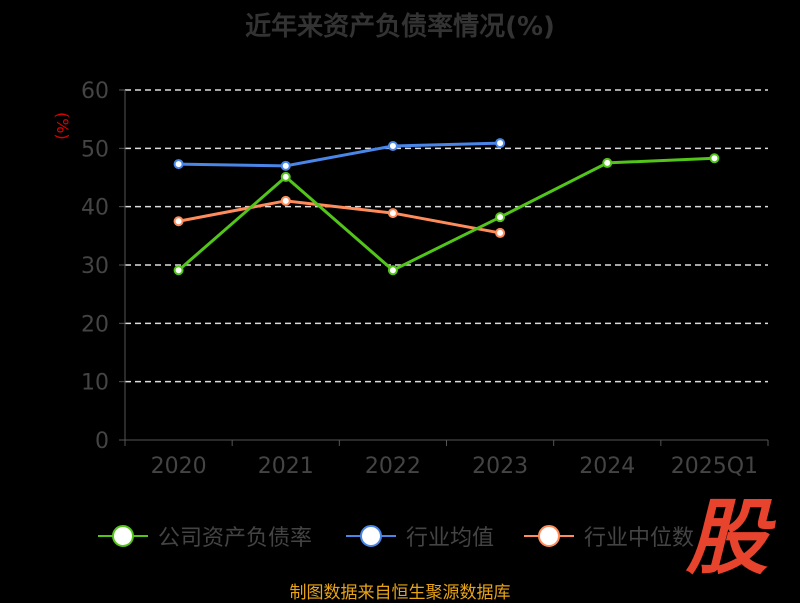 This screenshot has width=800, height=603. What do you see at coordinates (400, 27) in the screenshot?
I see `chart-title: 近年来资产负债率情况(%)` at bounding box center [400, 27].